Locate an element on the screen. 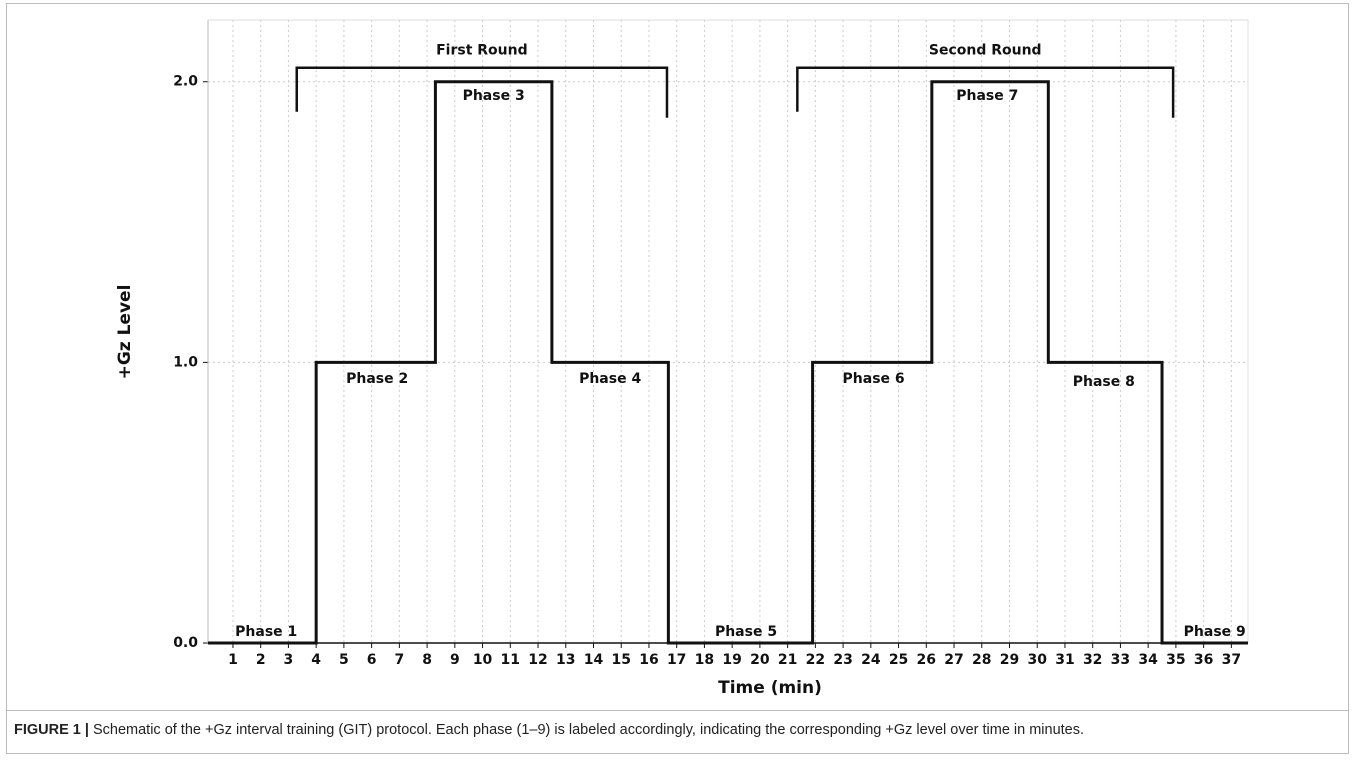  x-tick-label: 2 is located at coordinates (261, 660).